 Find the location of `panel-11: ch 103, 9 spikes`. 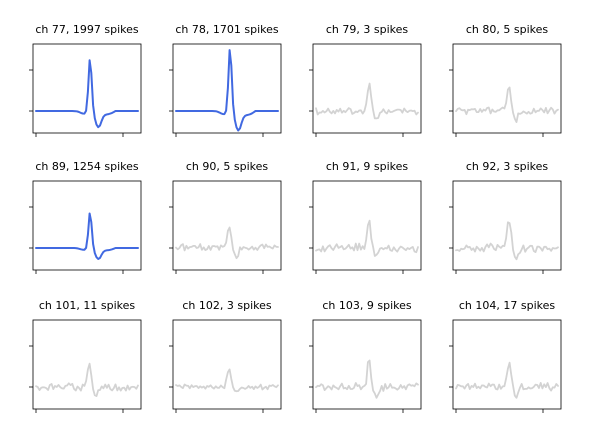

panel-11: ch 103, 9 spikes is located at coordinates (365, 356).